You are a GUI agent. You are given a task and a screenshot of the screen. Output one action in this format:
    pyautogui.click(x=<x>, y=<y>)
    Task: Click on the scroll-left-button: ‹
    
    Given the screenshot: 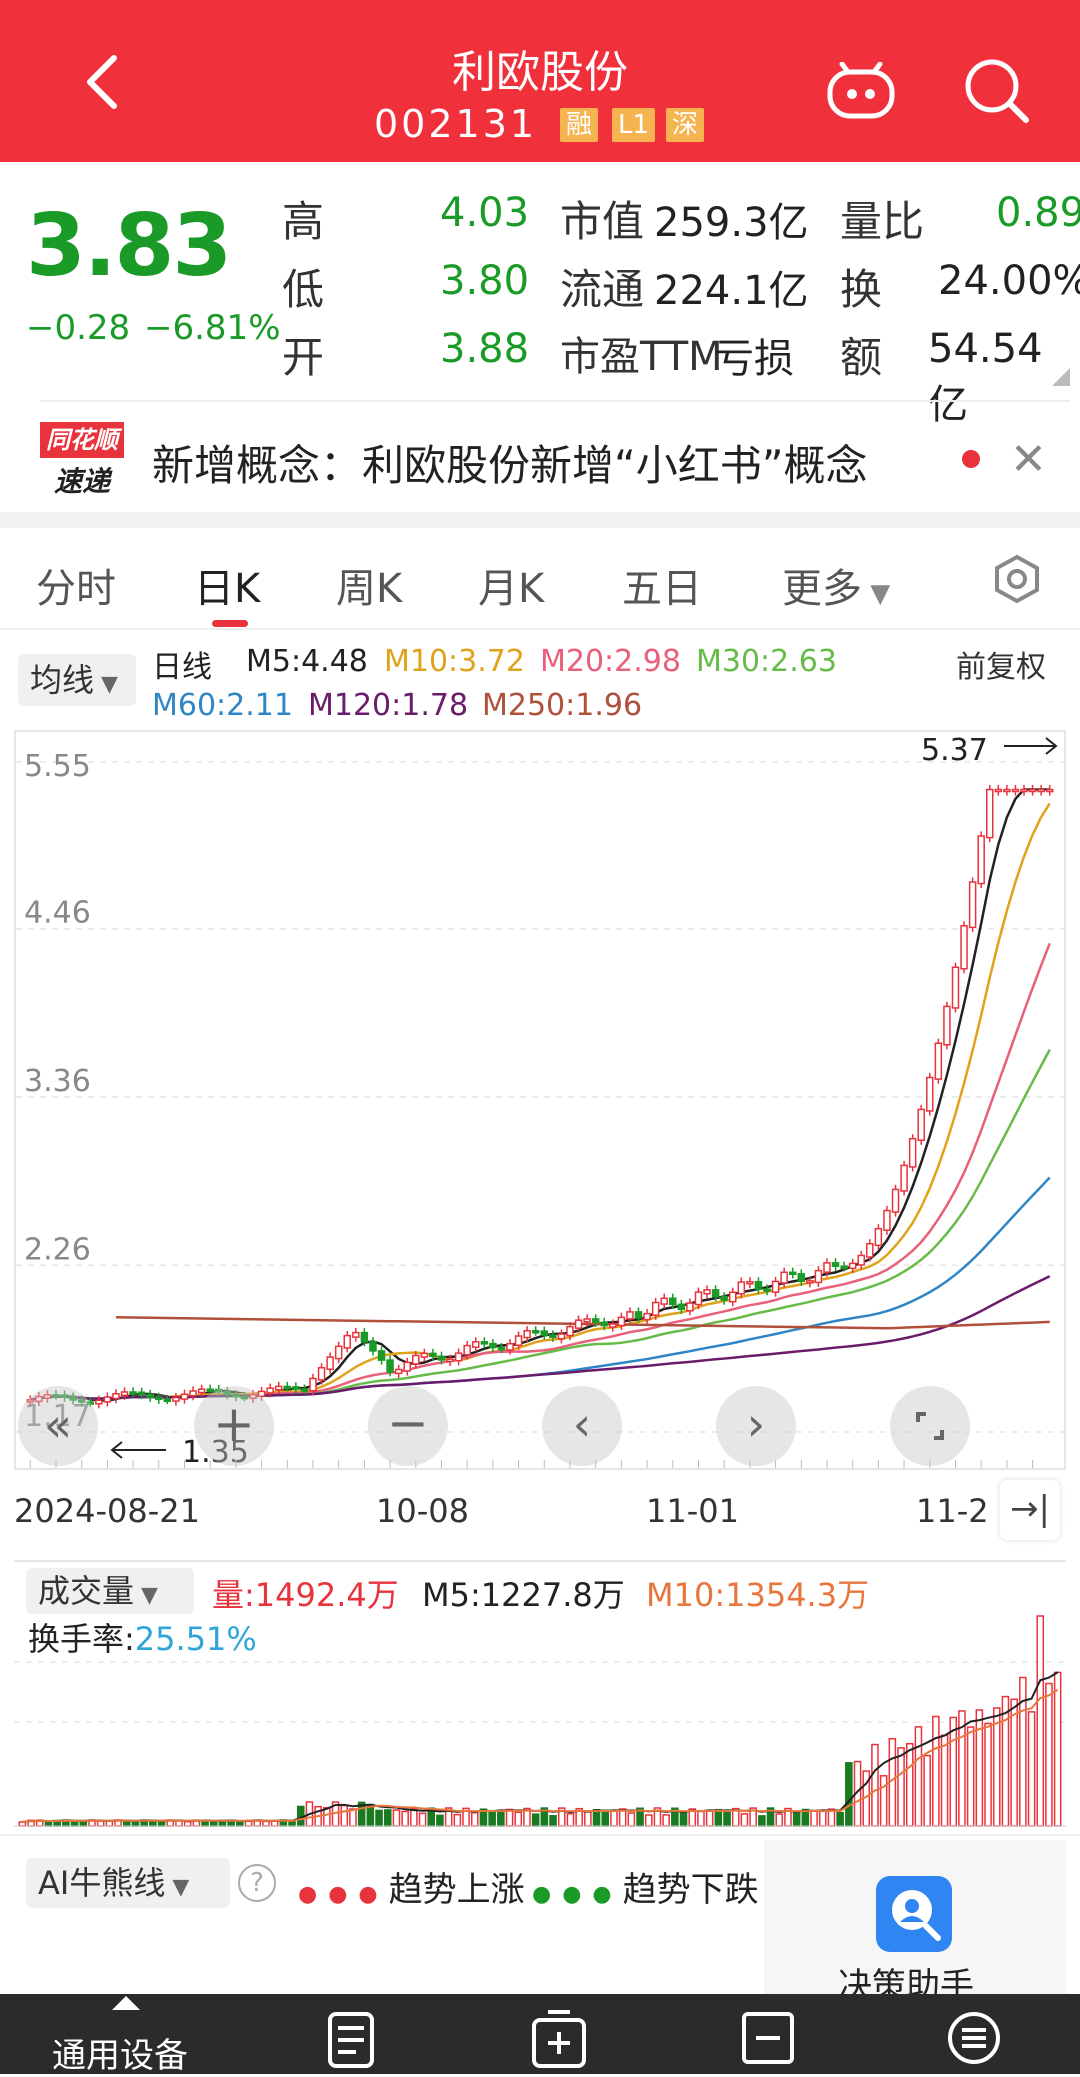 What is the action you would take?
    pyautogui.click(x=582, y=1426)
    